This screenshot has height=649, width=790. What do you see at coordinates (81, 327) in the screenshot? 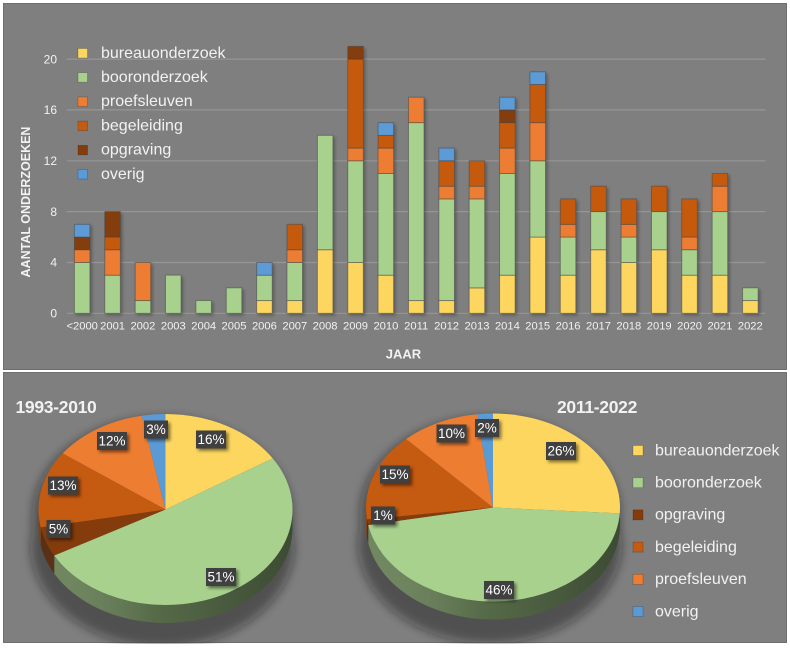
I see `svg-text: <2000` at bounding box center [81, 327].